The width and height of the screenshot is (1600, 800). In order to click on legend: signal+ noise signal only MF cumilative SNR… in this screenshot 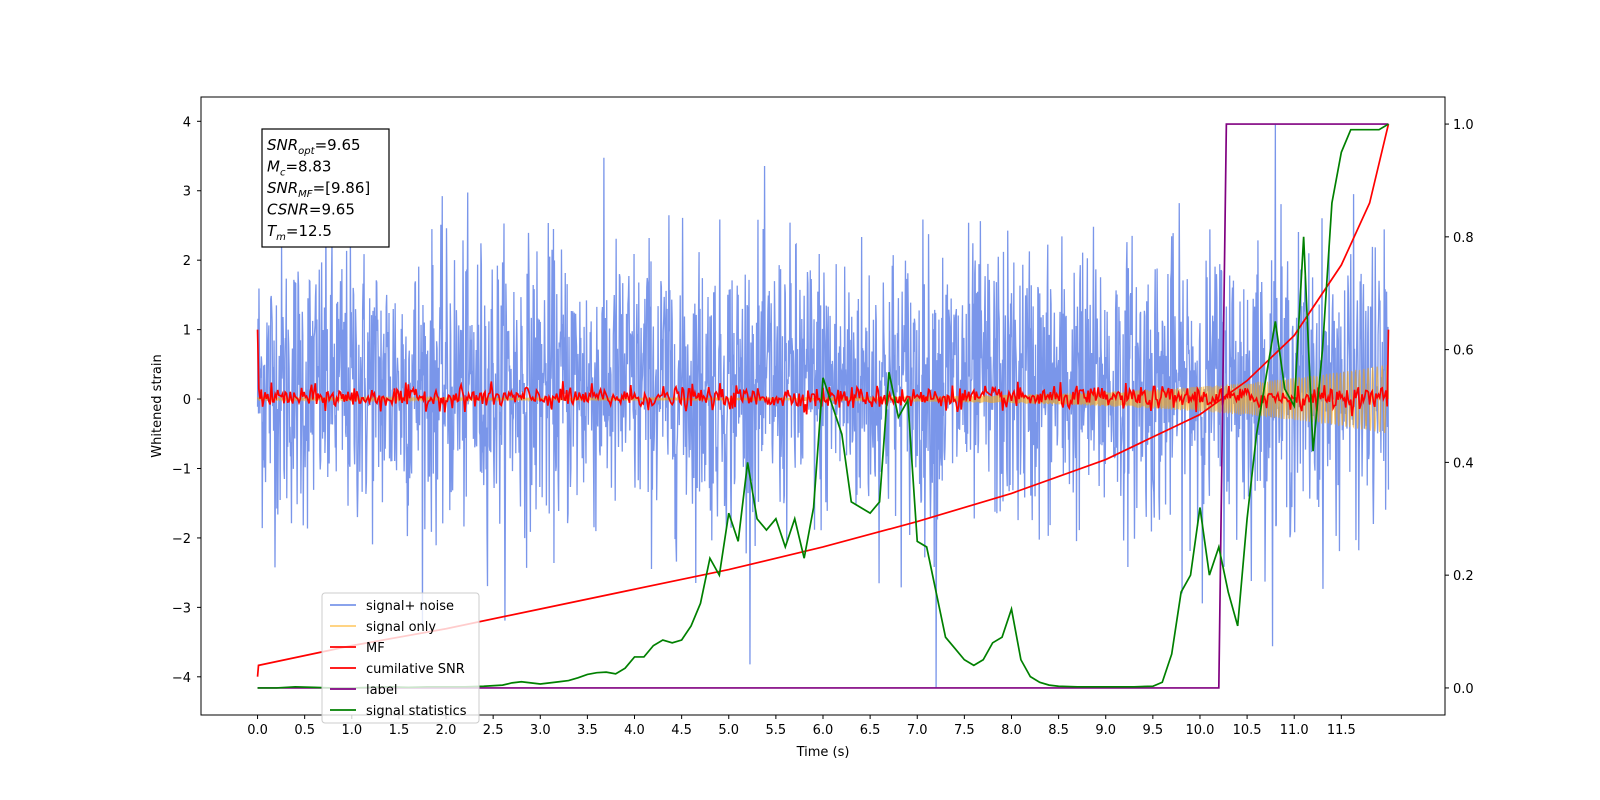, I will do `click(400, 658)`.